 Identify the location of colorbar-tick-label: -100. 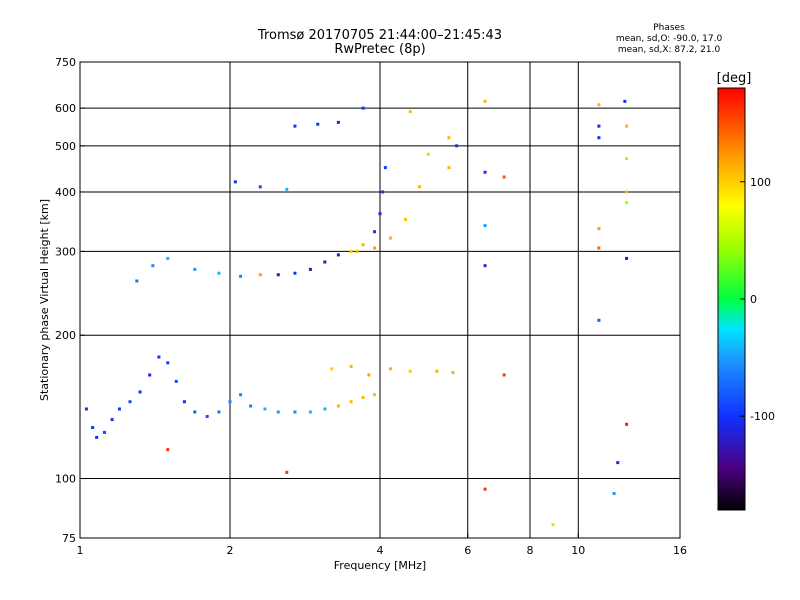
(762, 416).